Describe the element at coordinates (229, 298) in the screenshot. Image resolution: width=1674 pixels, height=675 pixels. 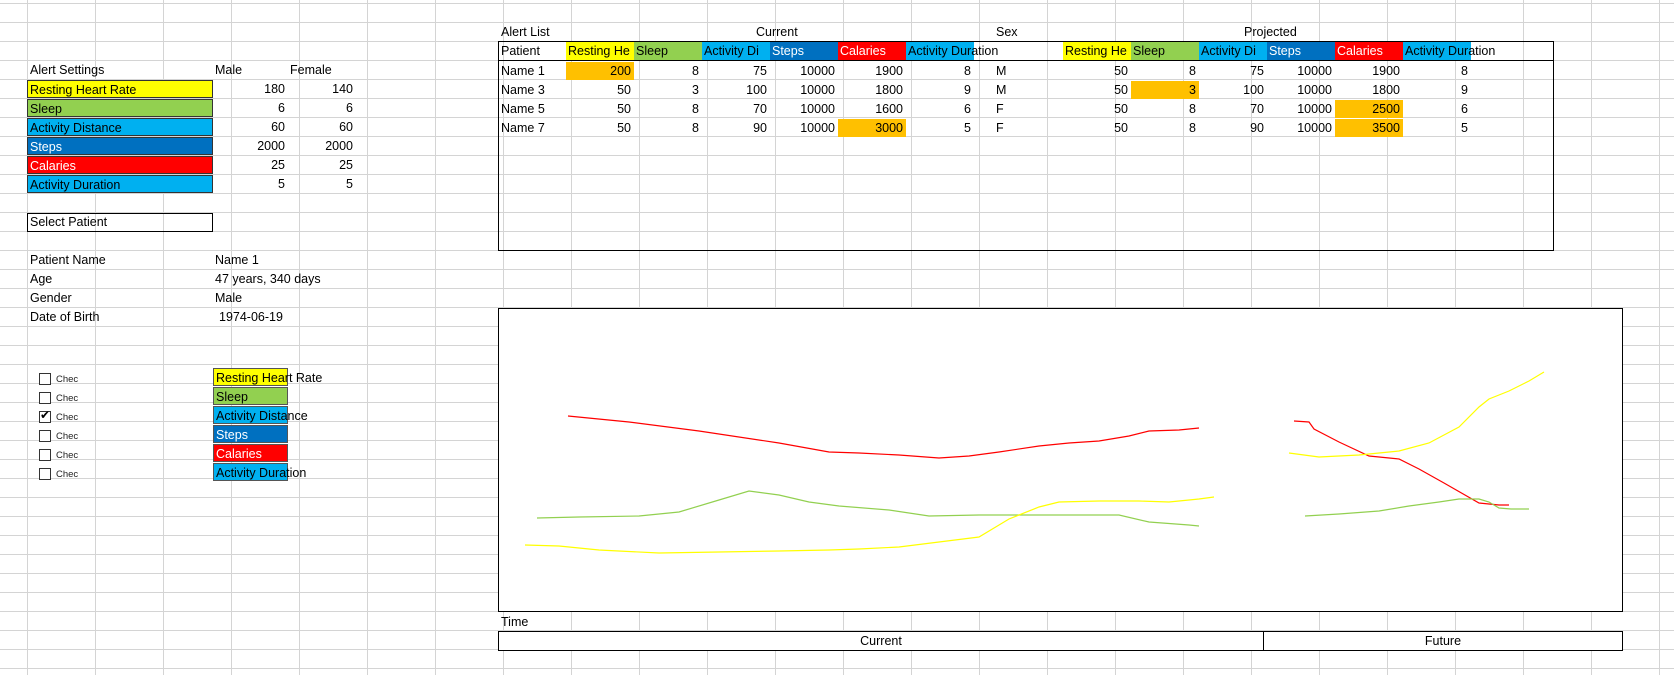
I see `patient-gender-value: Male` at that location.